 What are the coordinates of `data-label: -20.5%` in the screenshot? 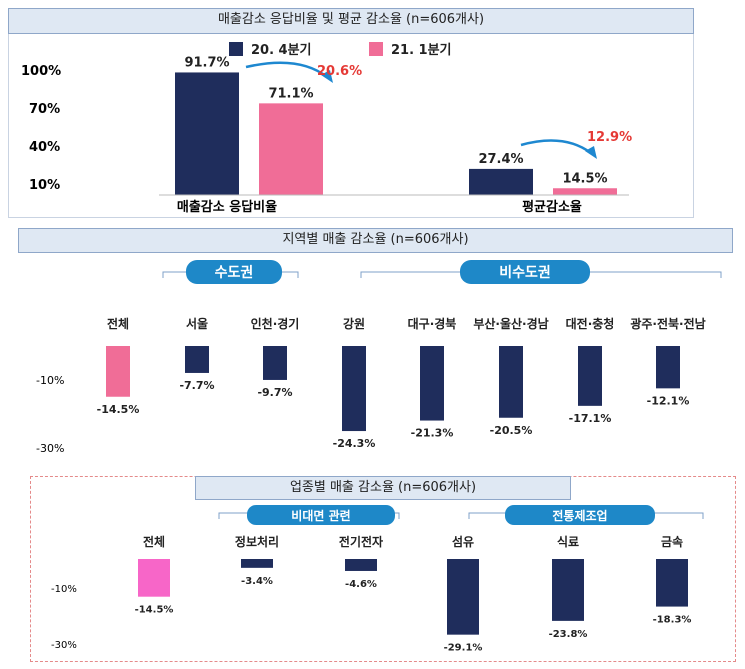 It's located at (511, 430).